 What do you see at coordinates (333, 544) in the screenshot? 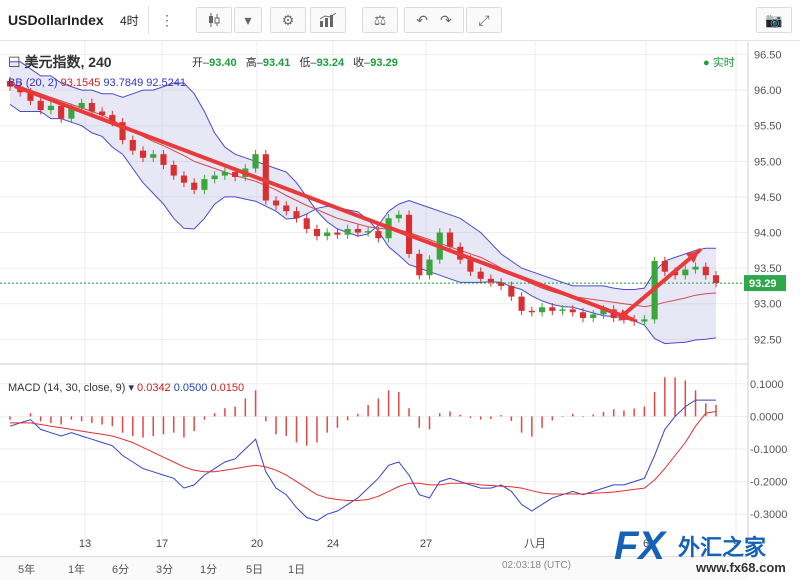
I see `x-tick-label: 24` at bounding box center [333, 544].